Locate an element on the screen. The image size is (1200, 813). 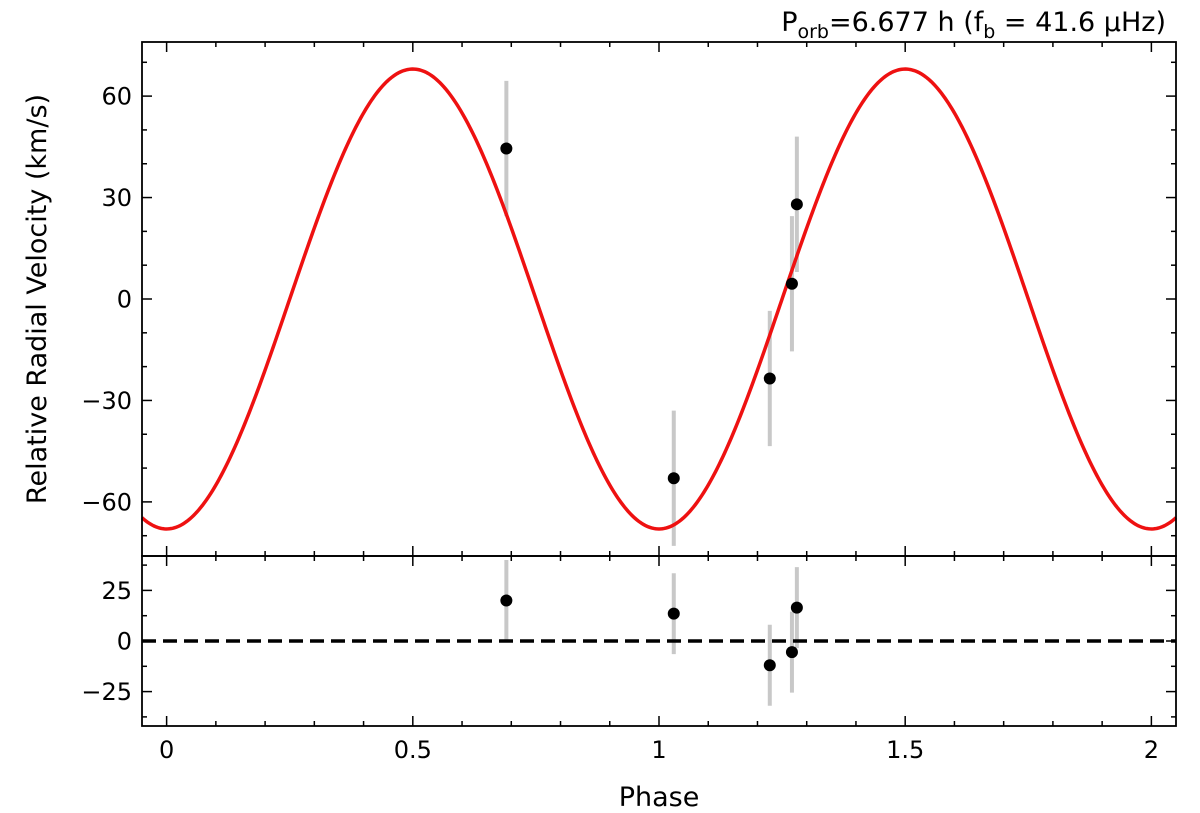
top-y-tick-labels: −60 −30 0 30 60 is located at coordinates (106, 300).